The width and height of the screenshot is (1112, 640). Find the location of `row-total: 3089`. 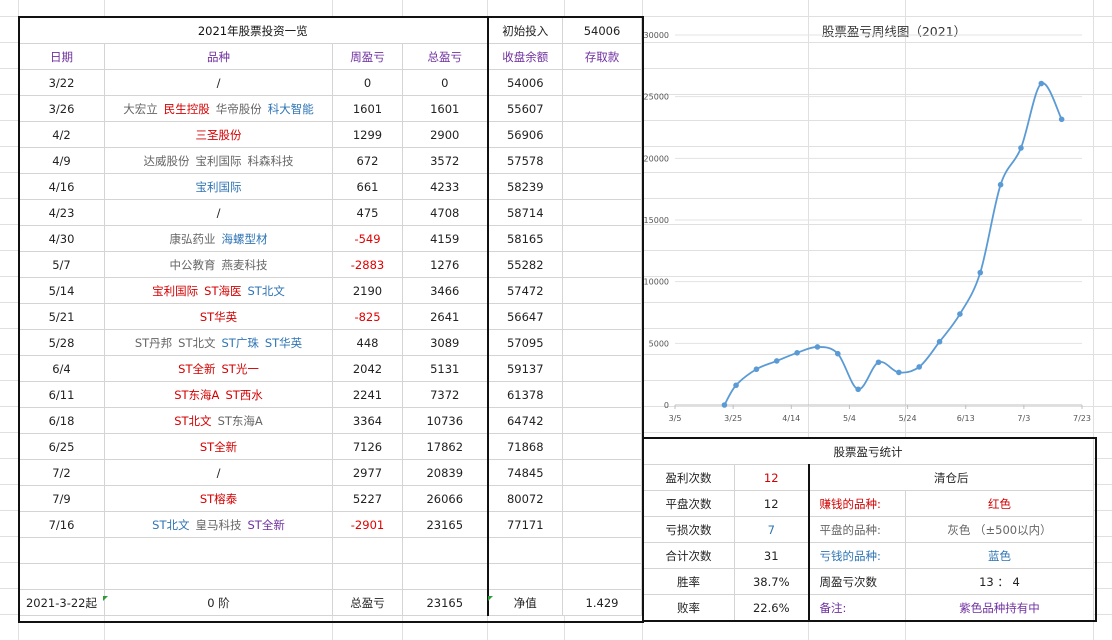

row-total: 3089 is located at coordinates (445, 342).